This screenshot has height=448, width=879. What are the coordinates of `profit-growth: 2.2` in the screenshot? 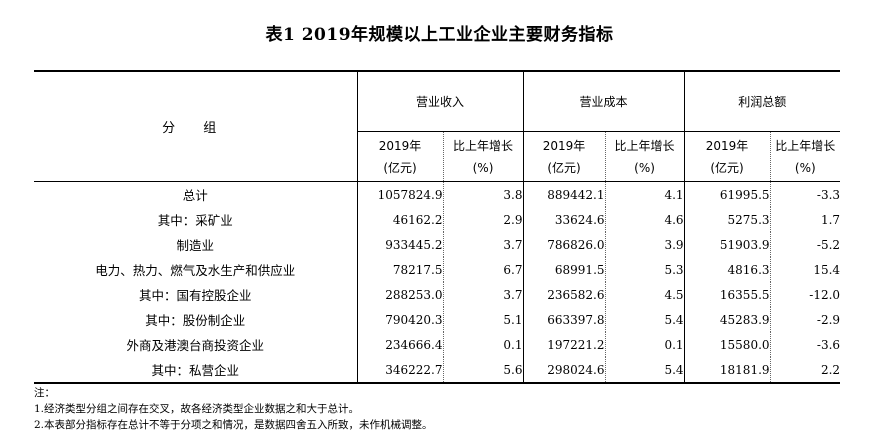 It's located at (805, 370).